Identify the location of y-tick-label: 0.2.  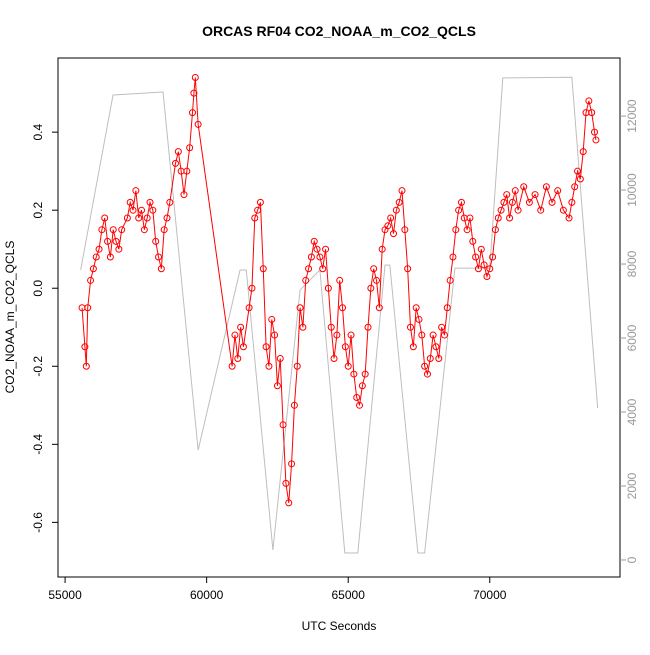
(38, 210).